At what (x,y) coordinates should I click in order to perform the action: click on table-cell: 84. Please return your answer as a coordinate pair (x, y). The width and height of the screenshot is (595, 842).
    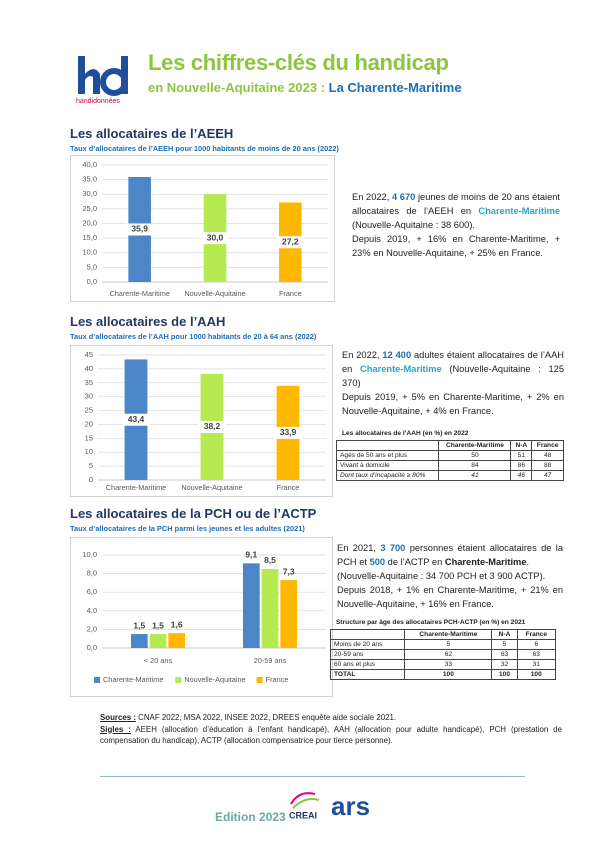
    Looking at the image, I should click on (475, 465).